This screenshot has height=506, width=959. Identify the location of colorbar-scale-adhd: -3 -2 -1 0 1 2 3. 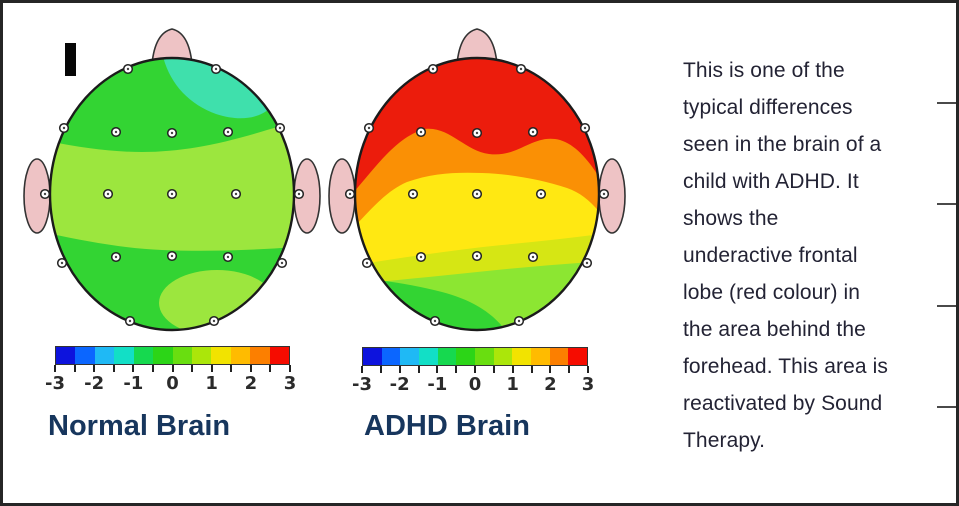
(473, 372).